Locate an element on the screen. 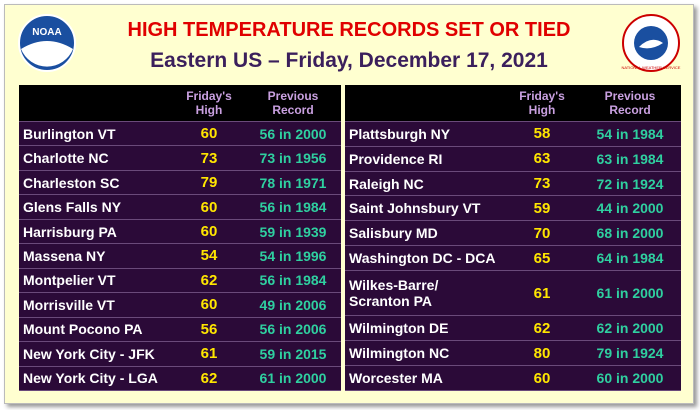 The width and height of the screenshot is (700, 410). cell: 78 in 1971 is located at coordinates (293, 183).